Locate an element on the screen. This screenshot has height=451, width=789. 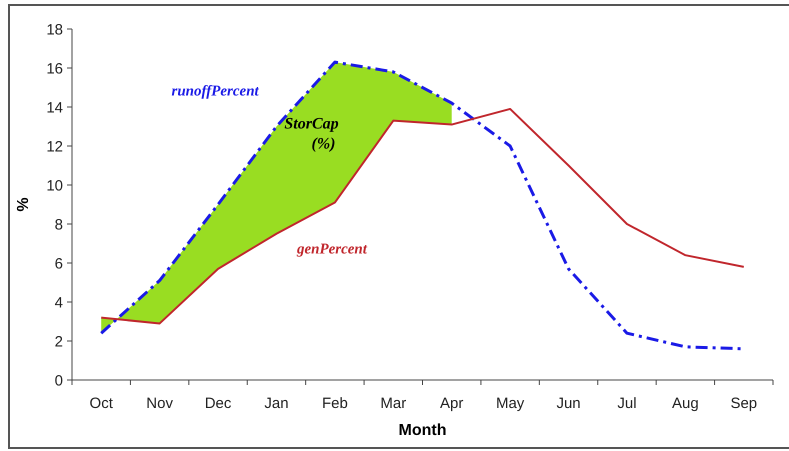
y-tick-label: 4 is located at coordinates (58, 303).